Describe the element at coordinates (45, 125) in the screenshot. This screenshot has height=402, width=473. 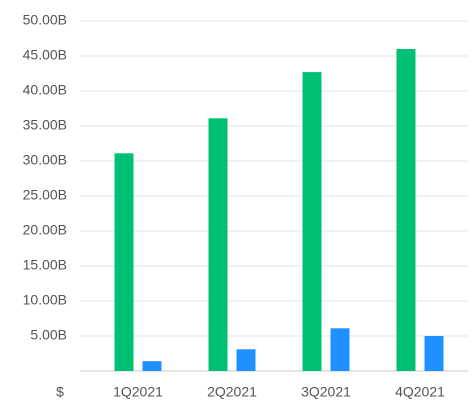
I see `y-tick-label: 35.00B` at that location.